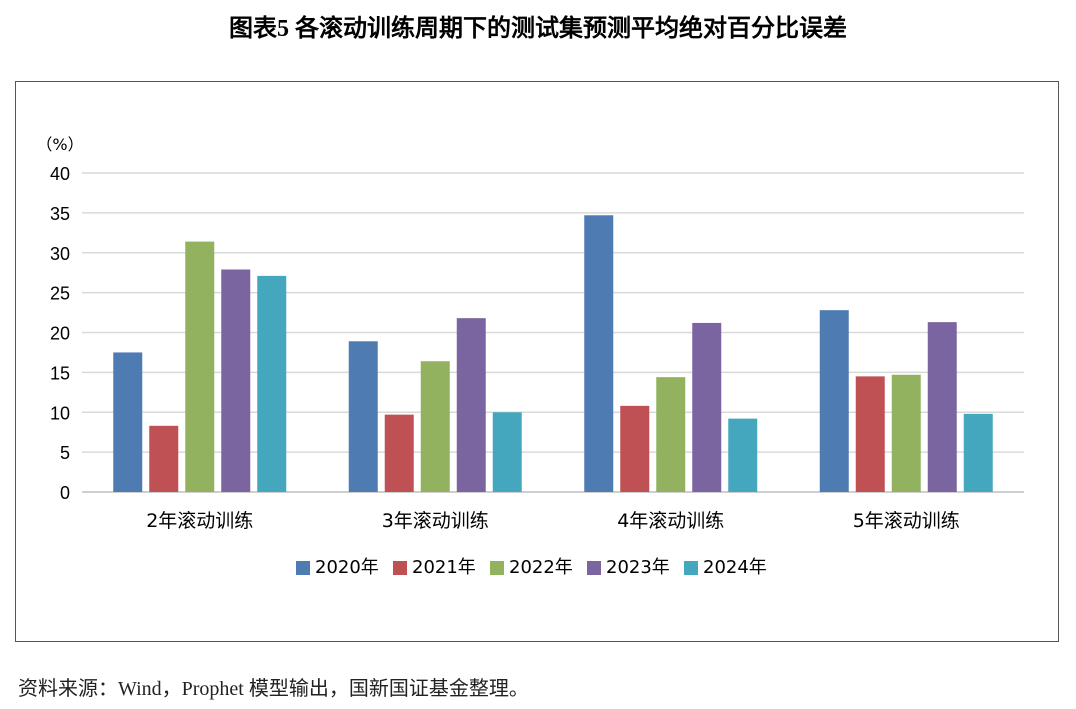  I want to click on legend-label: 2020年, so click(347, 567).